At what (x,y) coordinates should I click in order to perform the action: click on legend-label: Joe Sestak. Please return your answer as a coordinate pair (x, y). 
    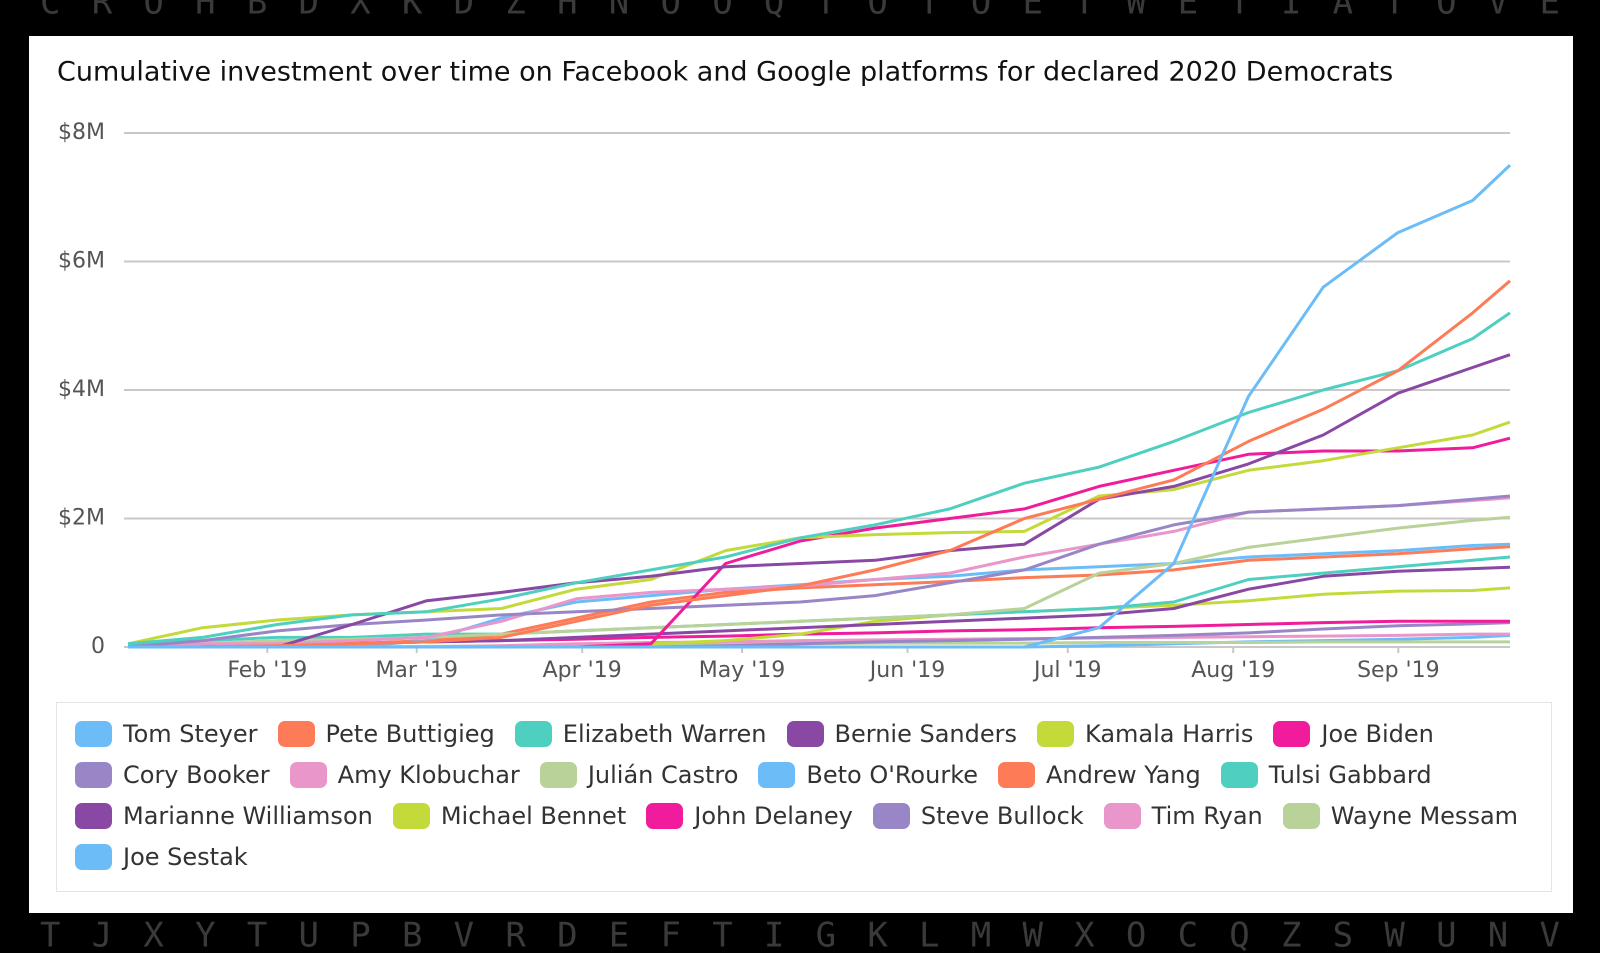
    Looking at the image, I should click on (185, 856).